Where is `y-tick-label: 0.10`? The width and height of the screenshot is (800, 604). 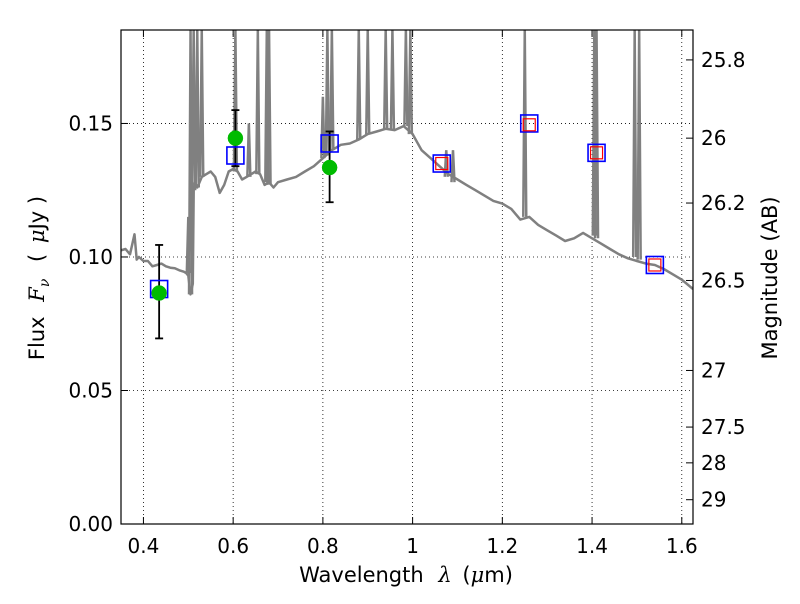
y-tick-label: 0.10 is located at coordinates (90, 257).